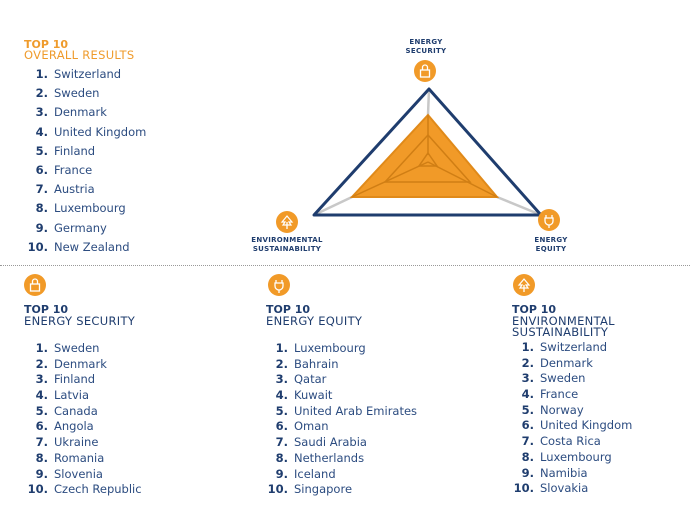  Describe the element at coordinates (72, 395) in the screenshot. I see `country-name: Latvia` at that location.